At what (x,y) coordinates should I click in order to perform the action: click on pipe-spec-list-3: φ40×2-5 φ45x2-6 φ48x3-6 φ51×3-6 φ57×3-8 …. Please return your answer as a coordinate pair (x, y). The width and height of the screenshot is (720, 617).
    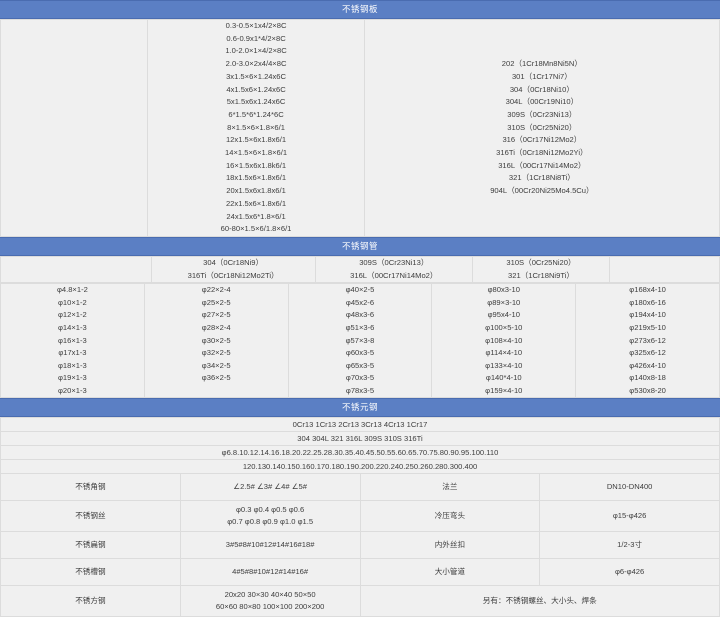
    Looking at the image, I should click on (360, 340).